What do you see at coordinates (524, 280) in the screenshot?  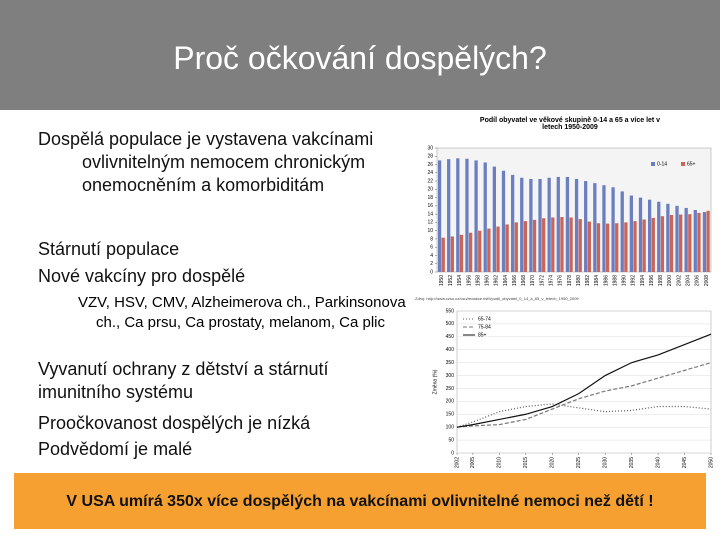 I see `x-tick-label: 1968` at bounding box center [524, 280].